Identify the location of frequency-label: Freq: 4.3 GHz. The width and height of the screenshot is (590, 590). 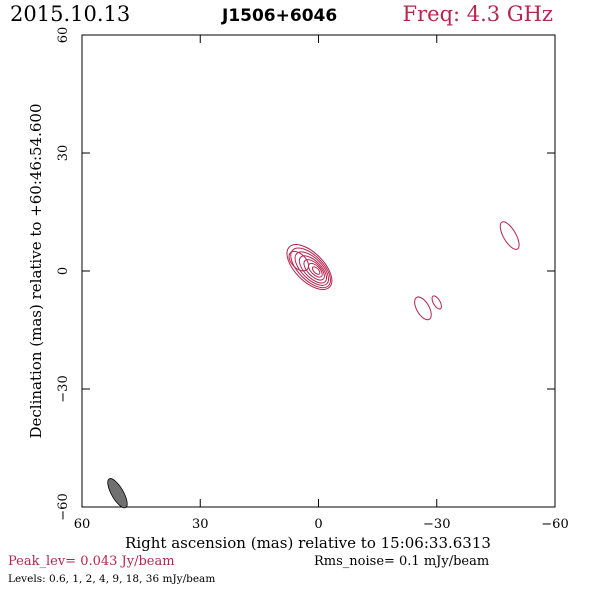
(477, 14).